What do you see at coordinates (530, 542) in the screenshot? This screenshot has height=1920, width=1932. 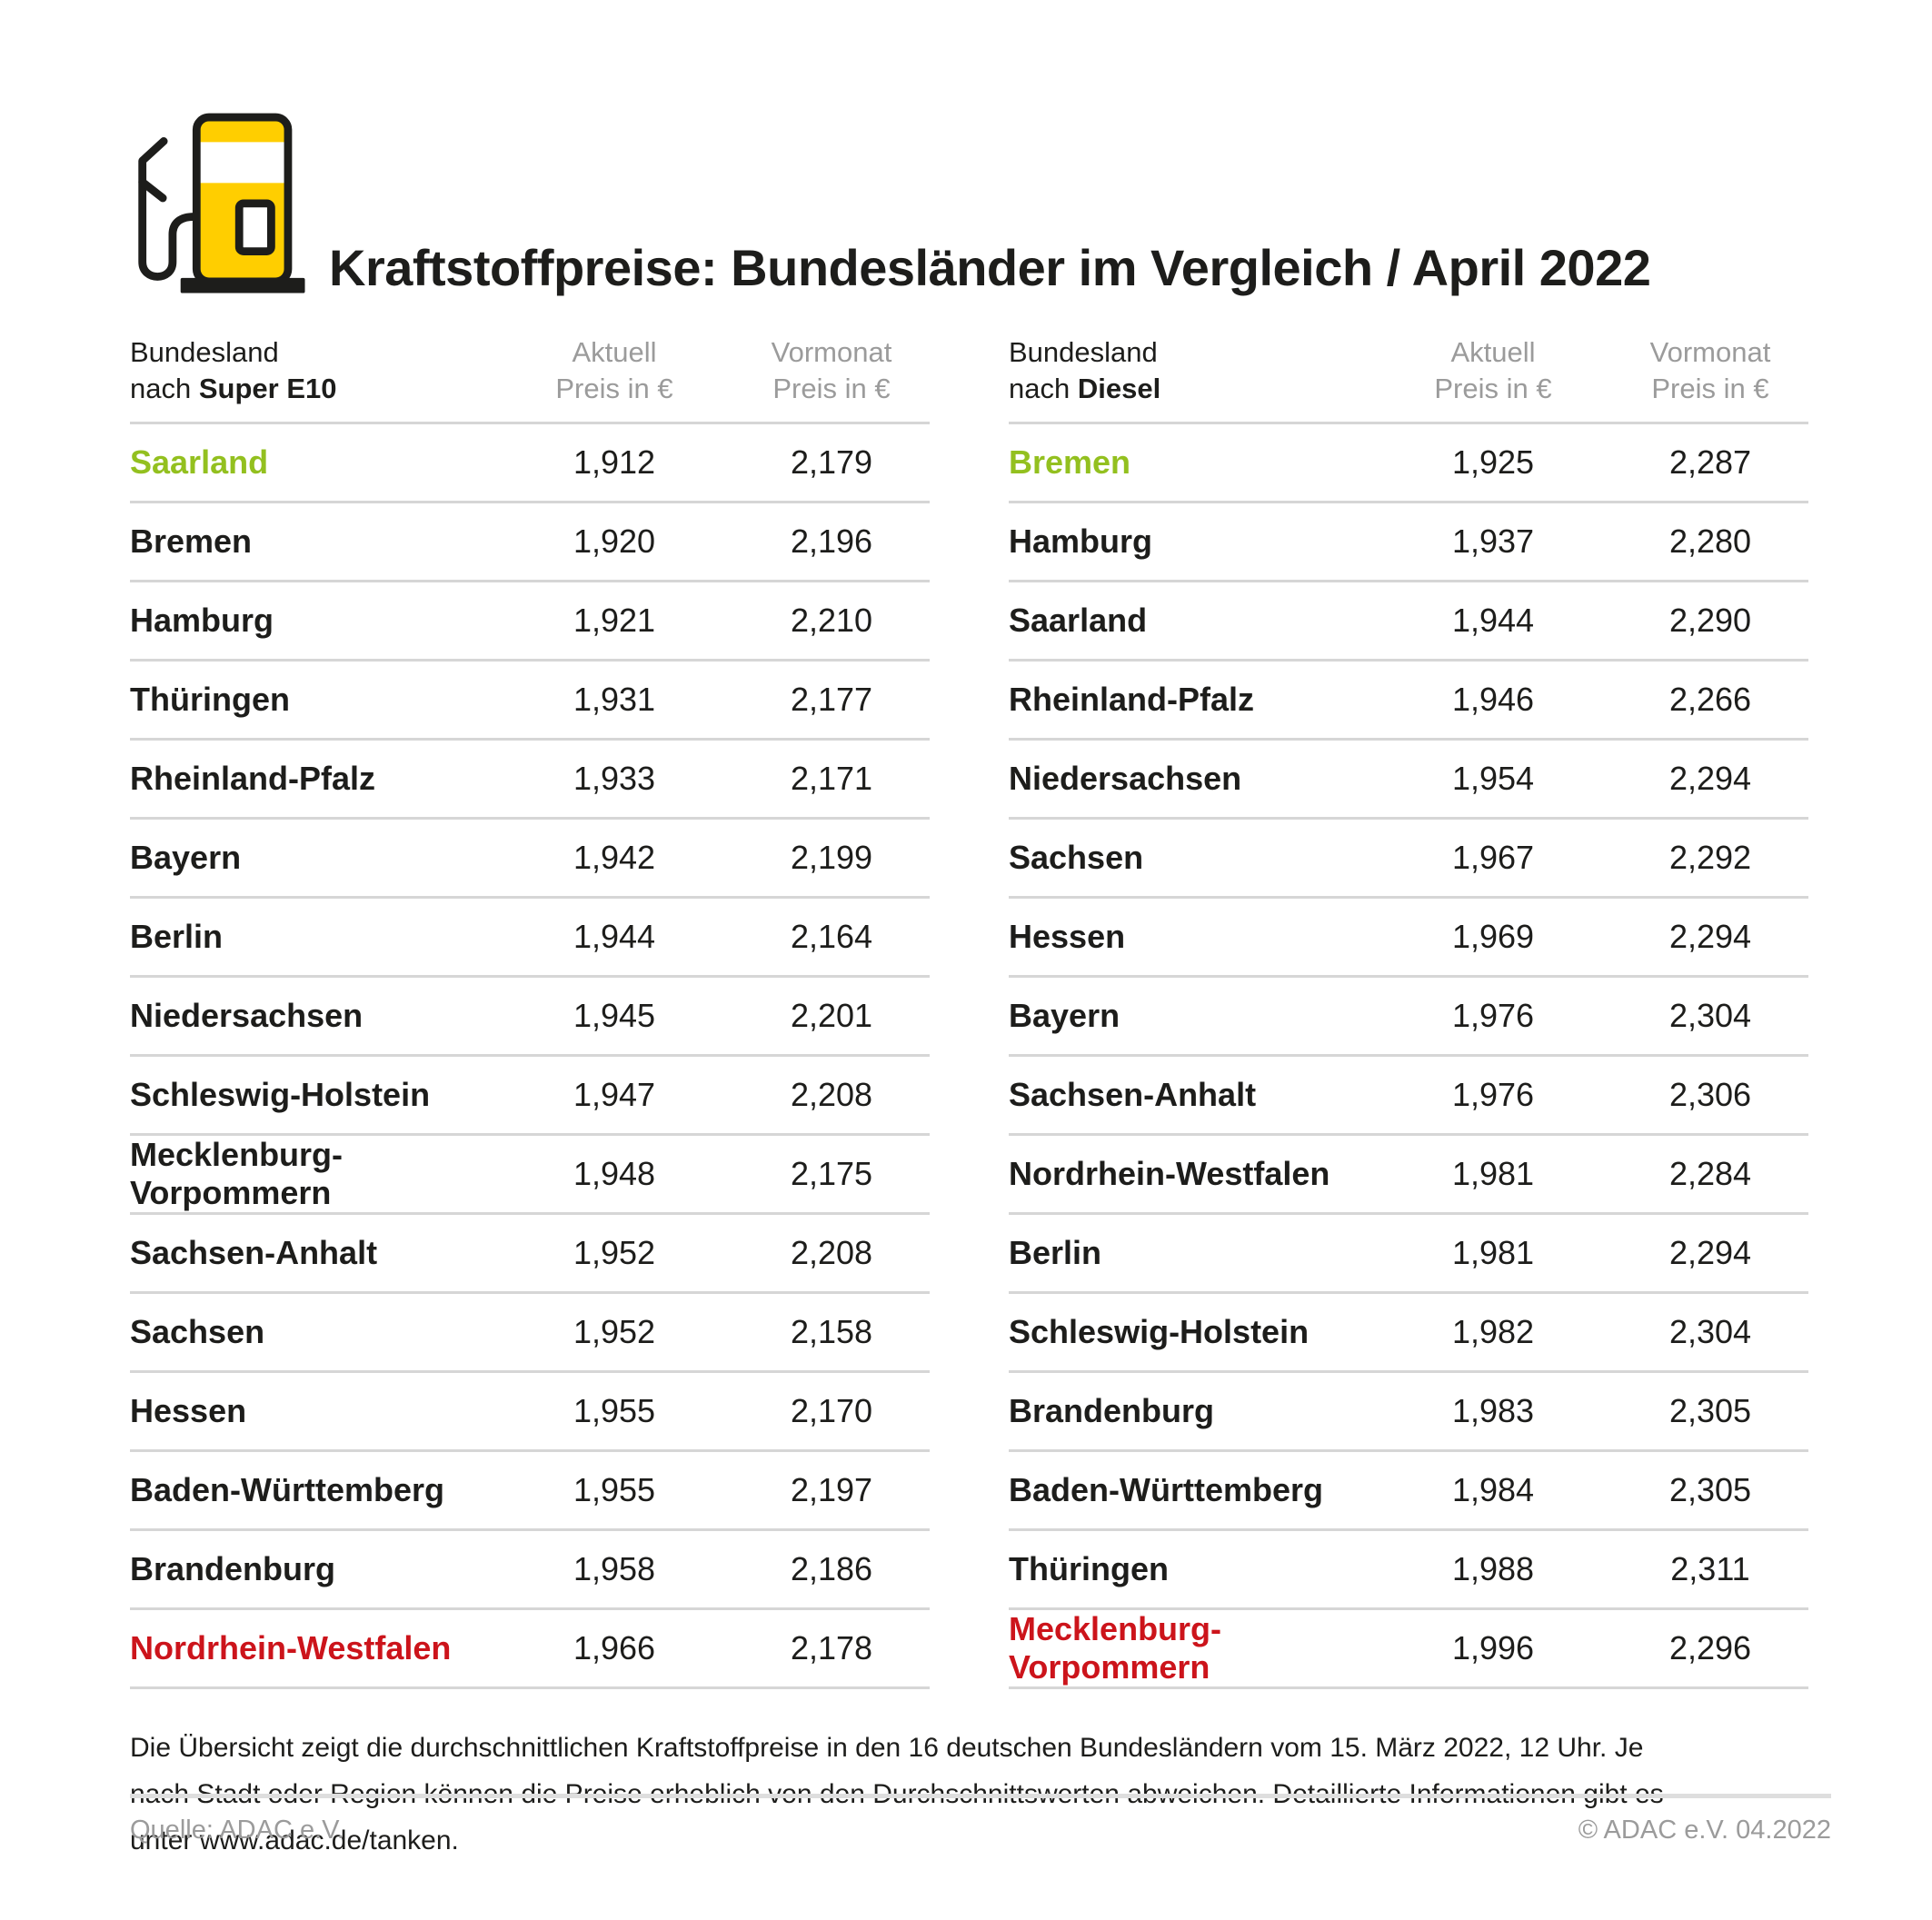 I see `table-row: Bremen 1,920 2,196` at bounding box center [530, 542].